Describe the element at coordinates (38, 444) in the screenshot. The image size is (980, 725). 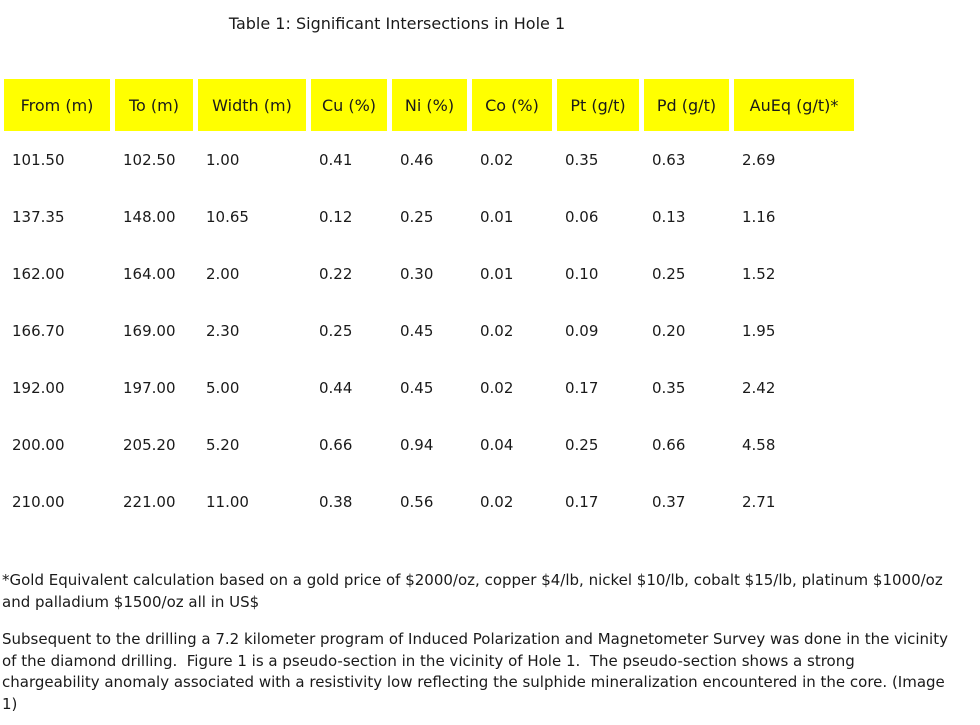
I see `table-cell: 200.00` at that location.